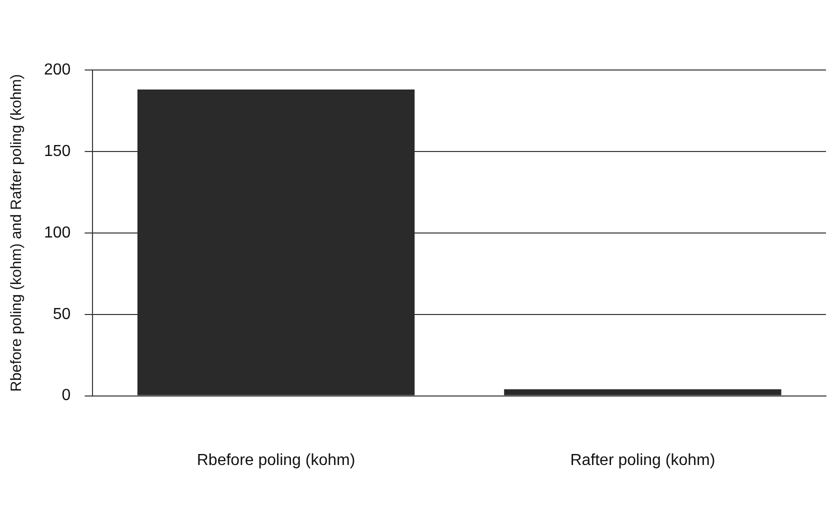  What do you see at coordinates (643, 460) in the screenshot?
I see `x-tick-label: Rafter poling (kohm)` at bounding box center [643, 460].